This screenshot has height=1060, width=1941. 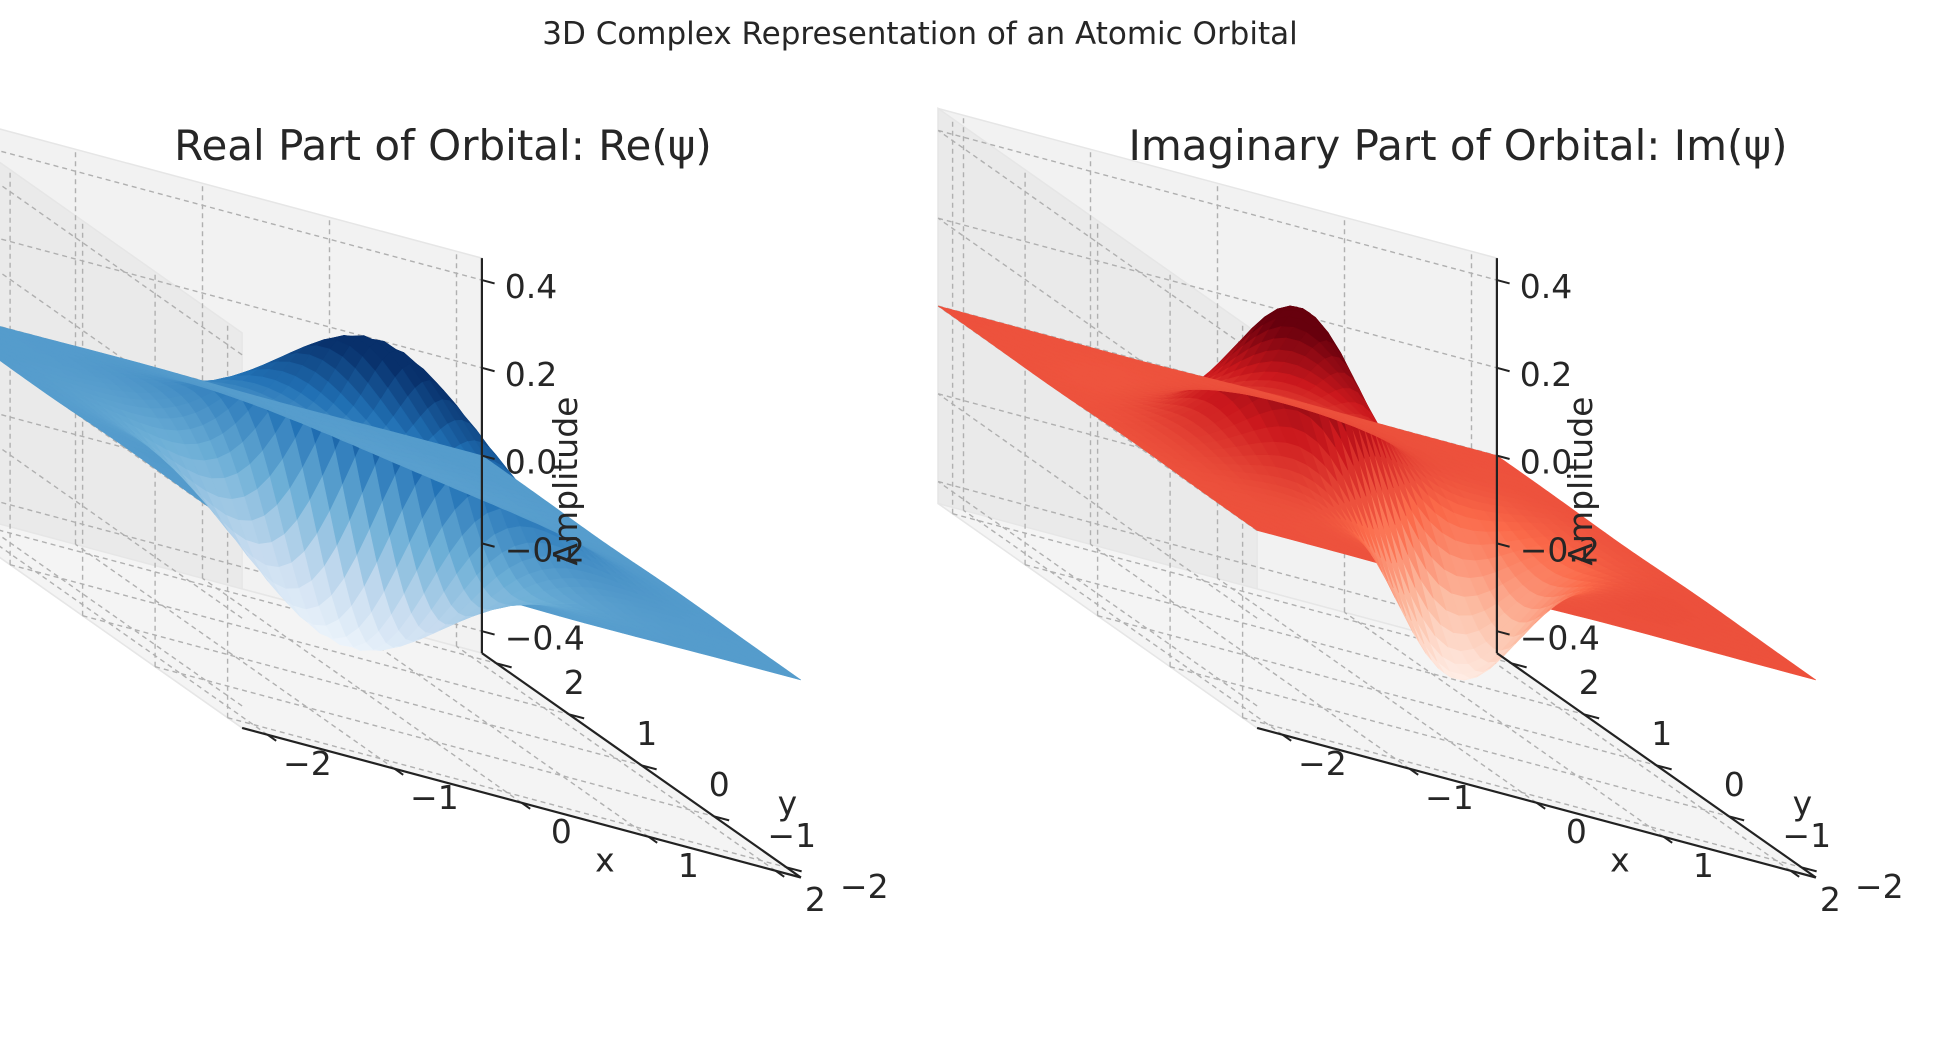 What do you see at coordinates (545, 549) in the screenshot?
I see `z-tick-label: −0.2` at bounding box center [545, 549].